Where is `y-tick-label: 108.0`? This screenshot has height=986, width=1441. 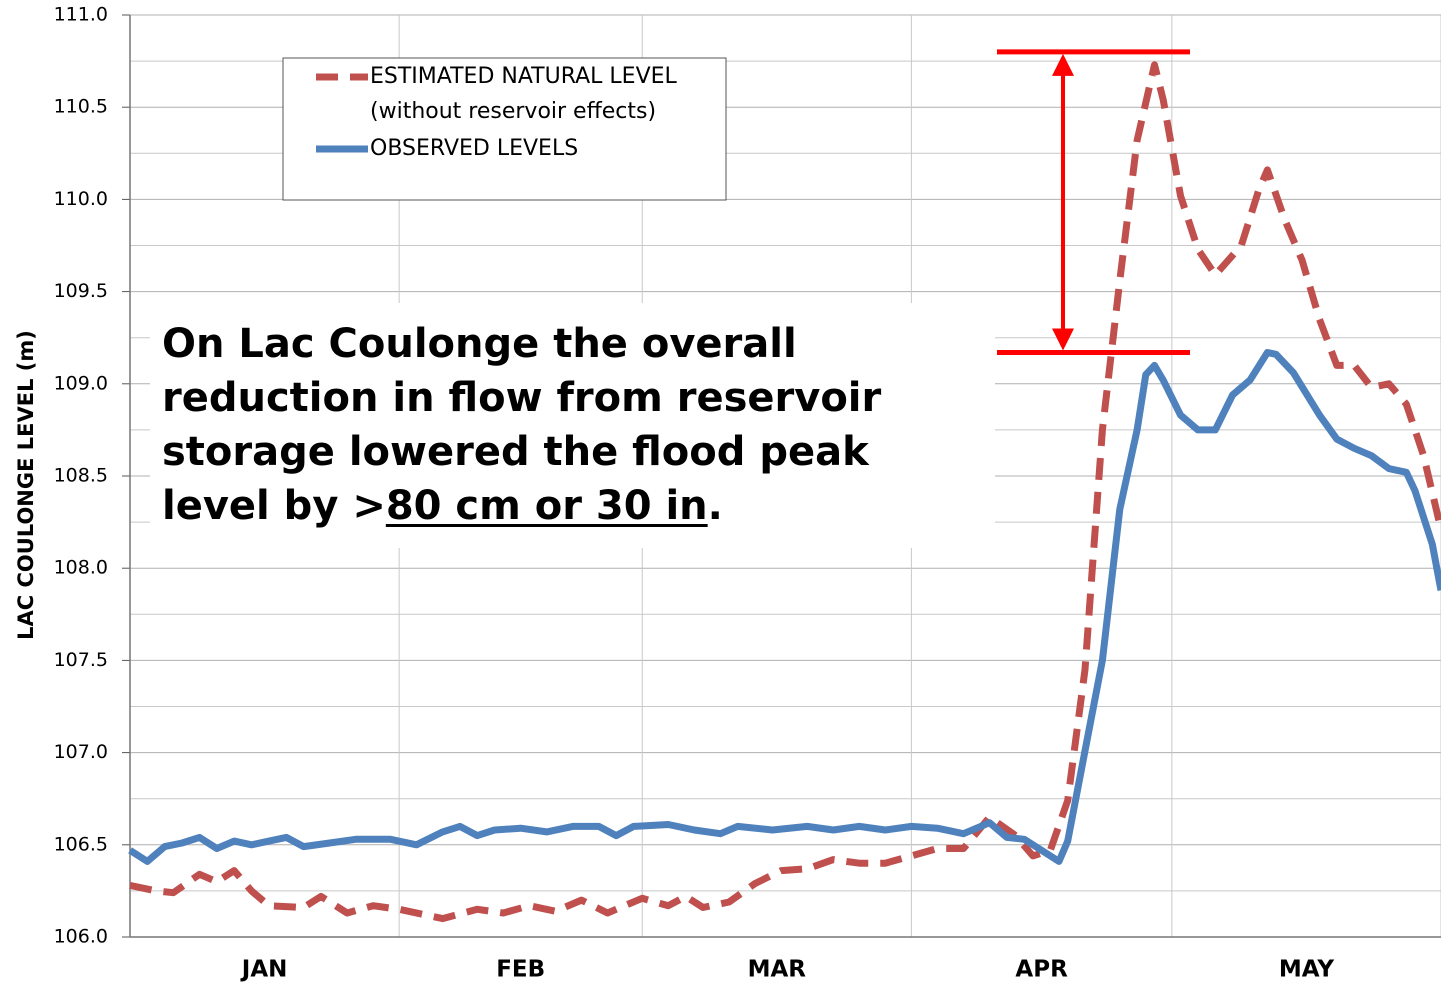 y-tick-label: 108.0 is located at coordinates (81, 568).